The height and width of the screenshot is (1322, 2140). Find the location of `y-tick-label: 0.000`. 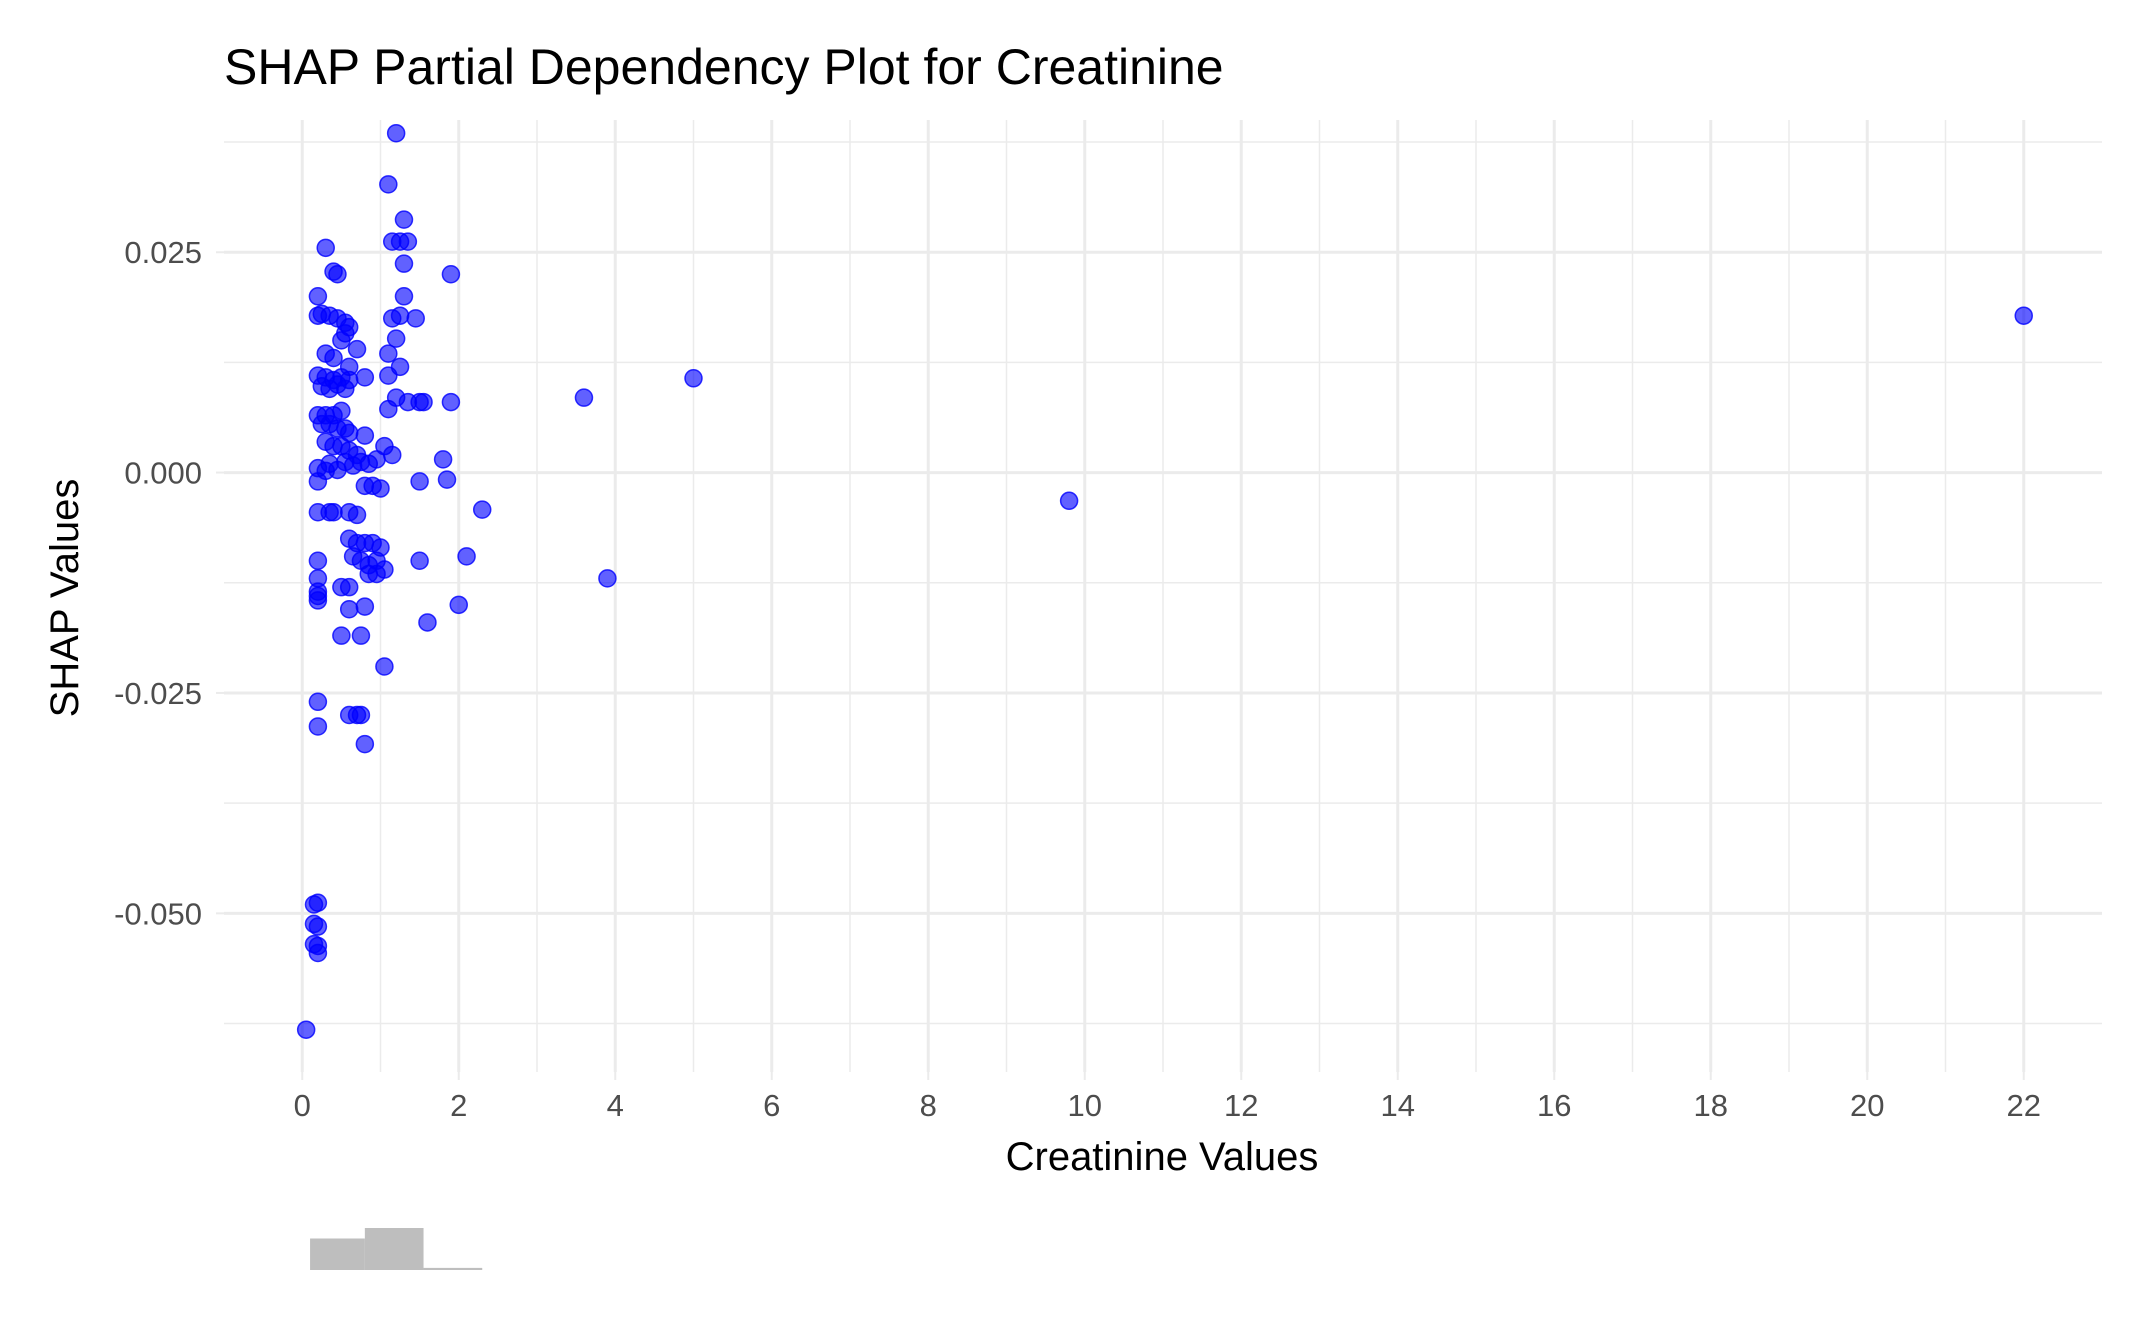

y-tick-label: 0.000 is located at coordinates (163, 473).